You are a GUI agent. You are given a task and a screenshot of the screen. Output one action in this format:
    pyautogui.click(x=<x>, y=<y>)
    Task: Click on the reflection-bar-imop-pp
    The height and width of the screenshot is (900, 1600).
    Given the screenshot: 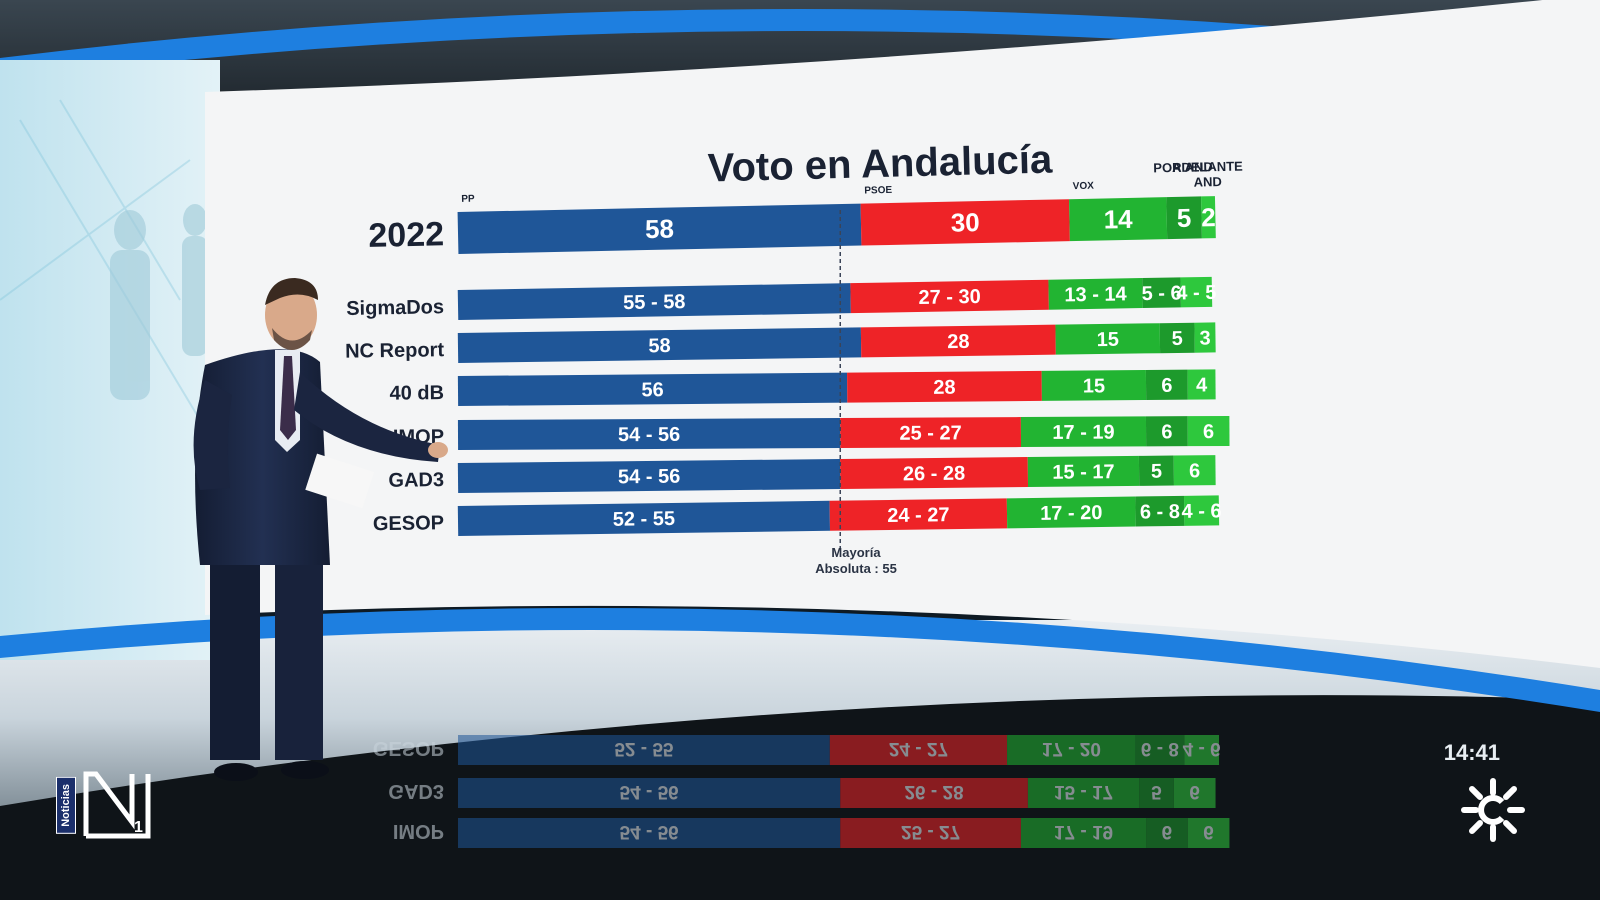 What is the action you would take?
    pyautogui.click(x=649, y=833)
    